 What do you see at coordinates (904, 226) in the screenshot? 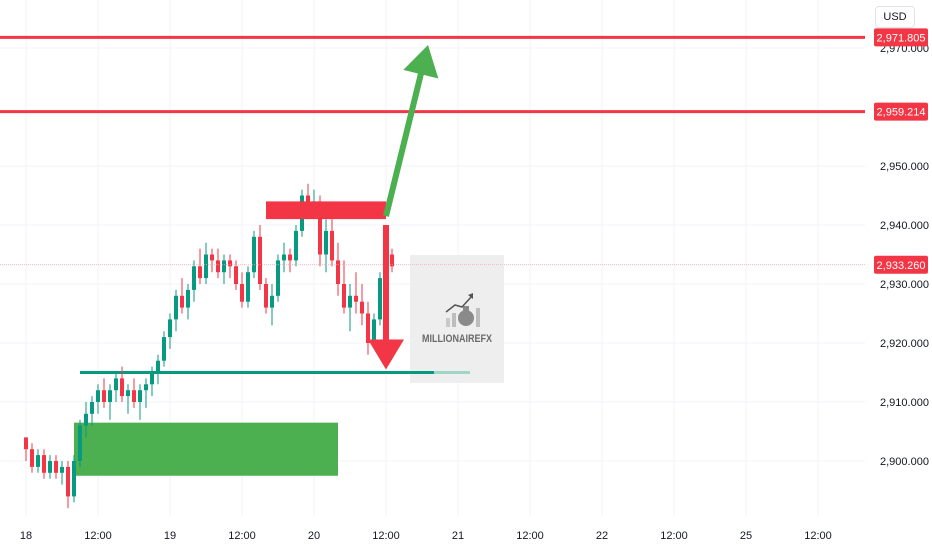
I see `price-tick-label: 2,940.000` at bounding box center [904, 226].